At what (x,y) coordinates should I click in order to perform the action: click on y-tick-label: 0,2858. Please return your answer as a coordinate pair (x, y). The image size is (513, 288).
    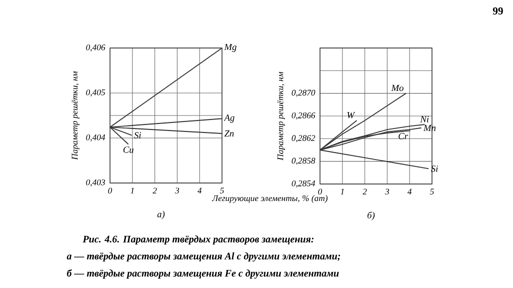
    Looking at the image, I should click on (304, 161).